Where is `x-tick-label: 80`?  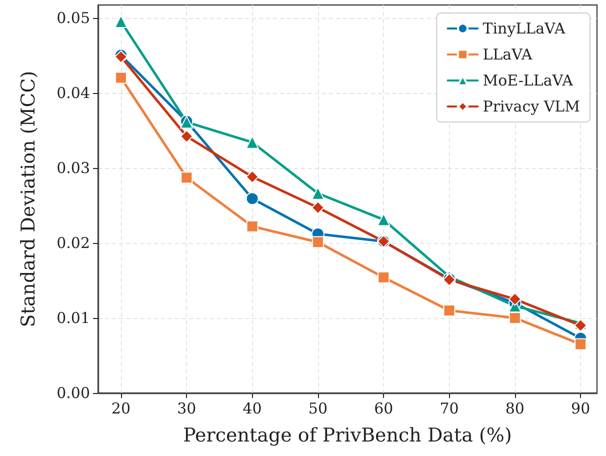 x-tick-label: 80 is located at coordinates (514, 409).